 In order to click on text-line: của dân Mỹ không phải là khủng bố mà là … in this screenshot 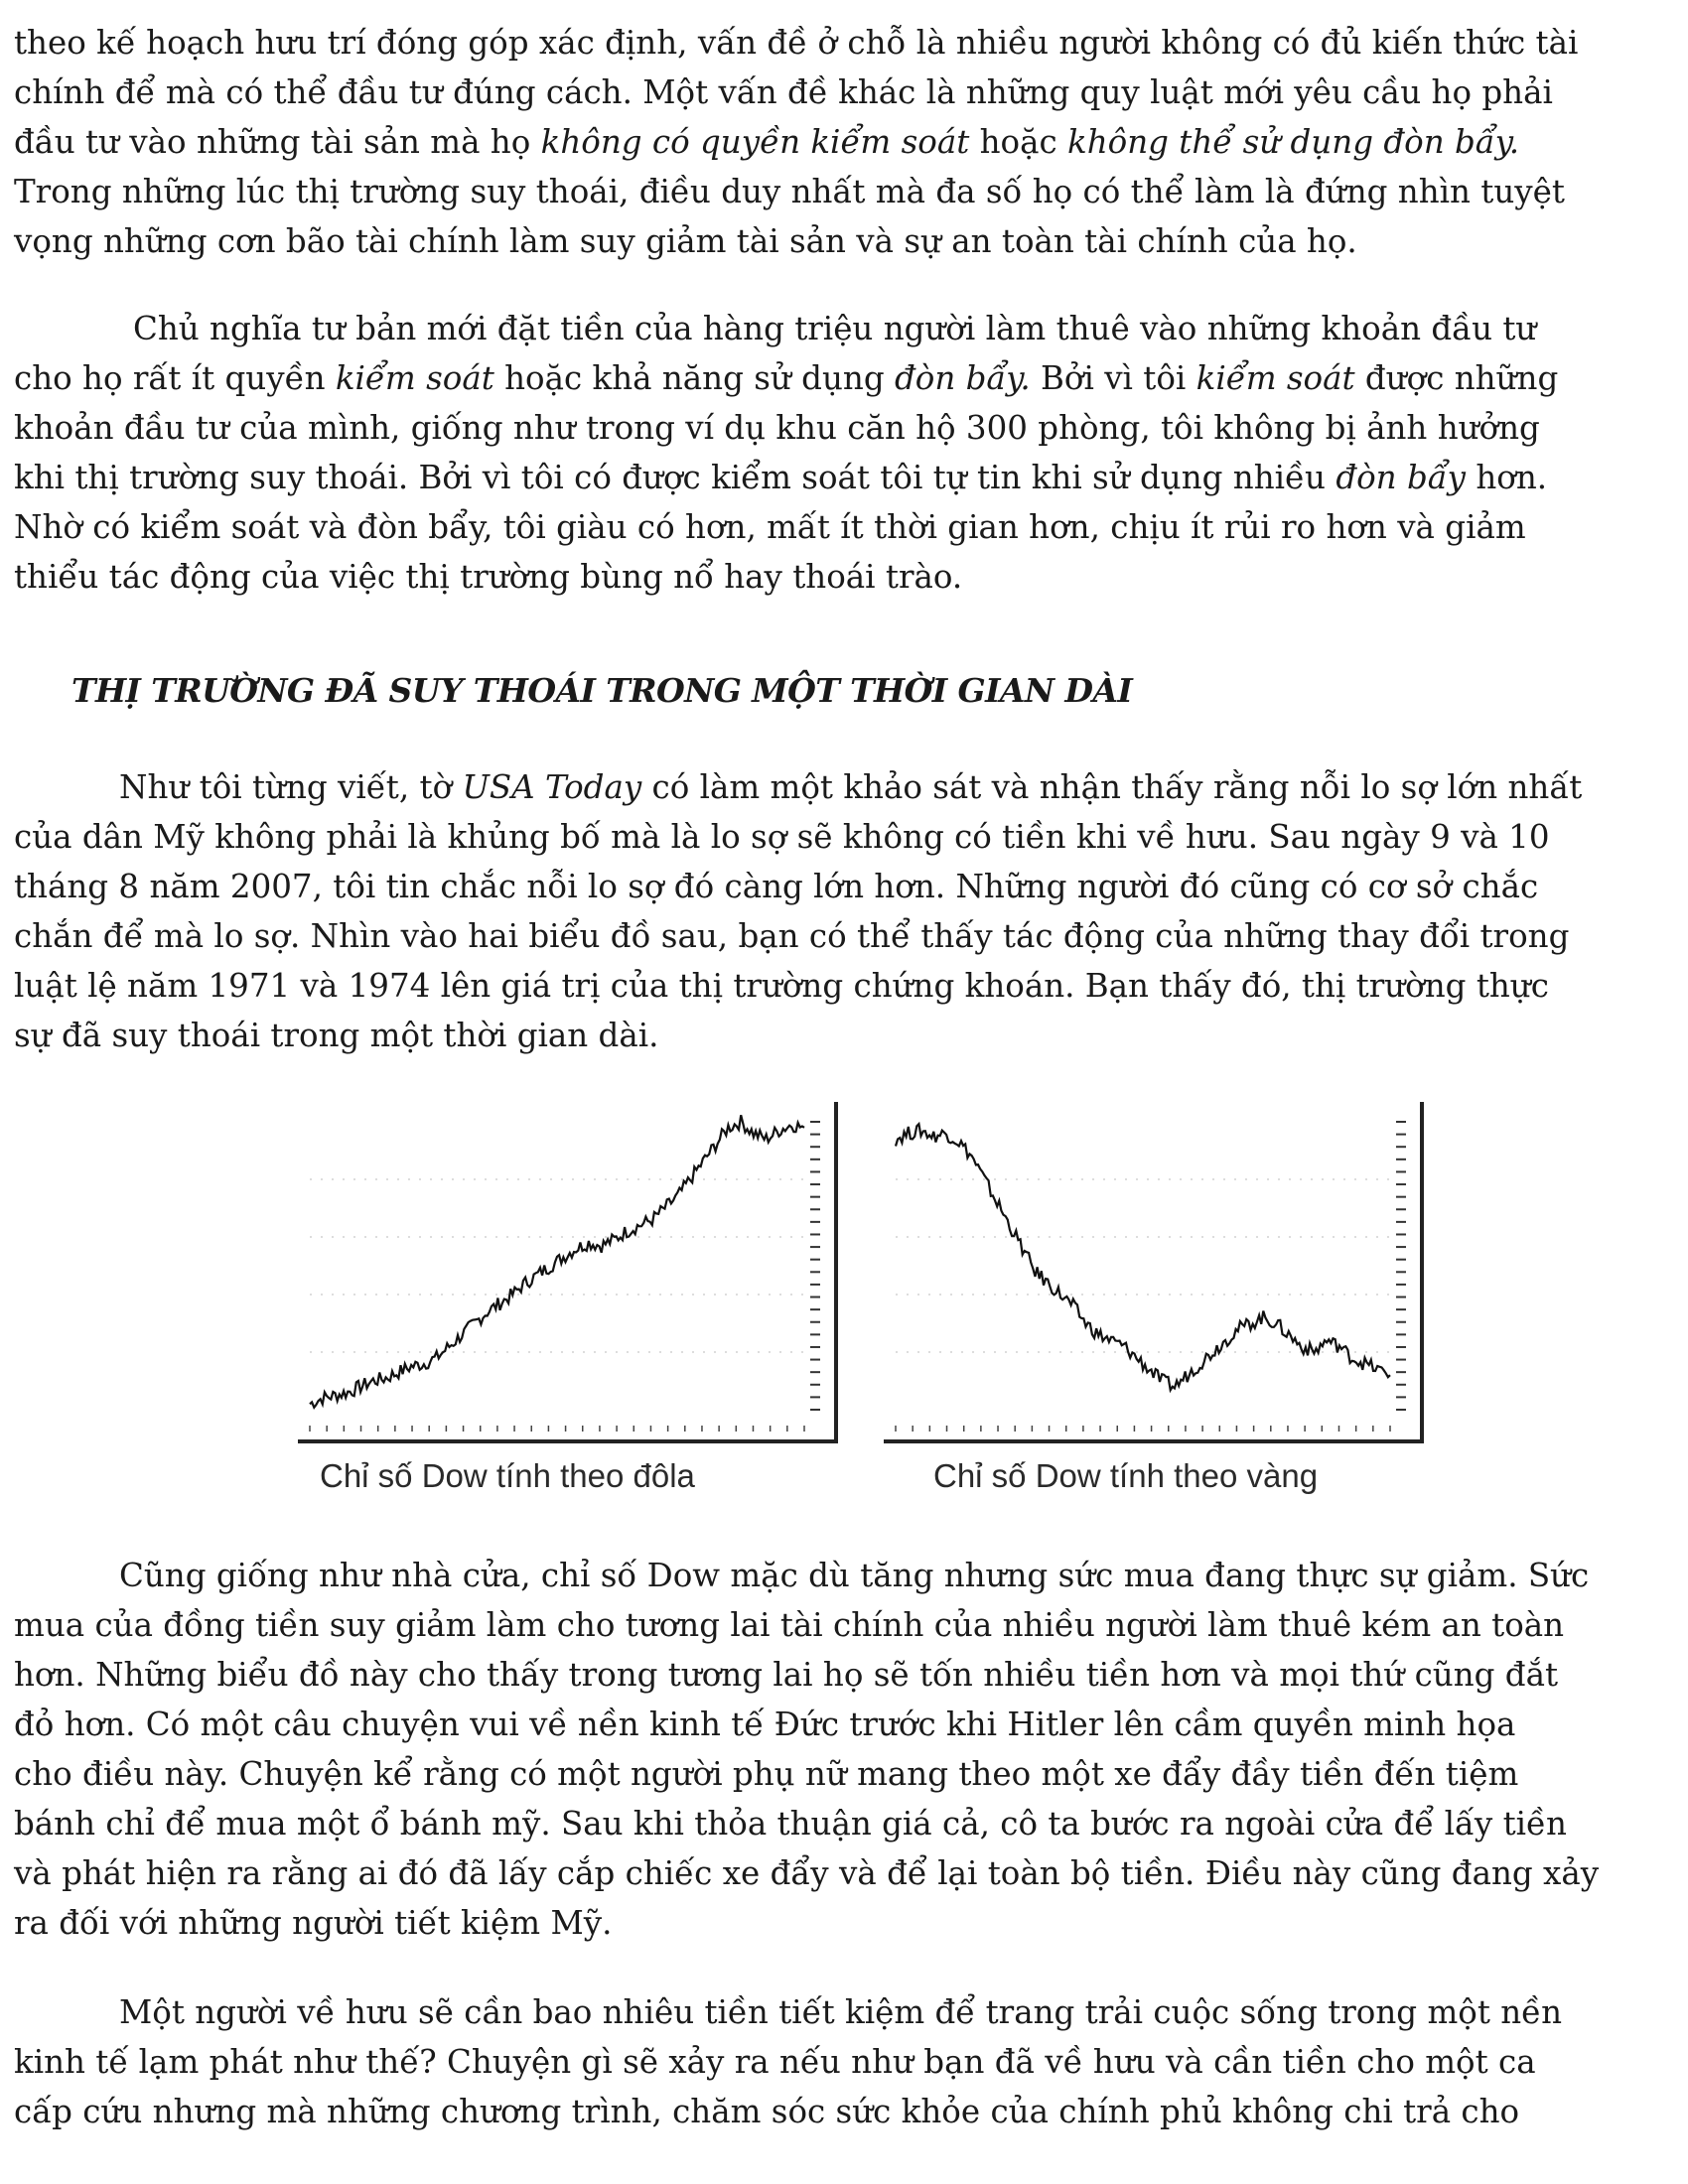, I will do `click(782, 837)`.